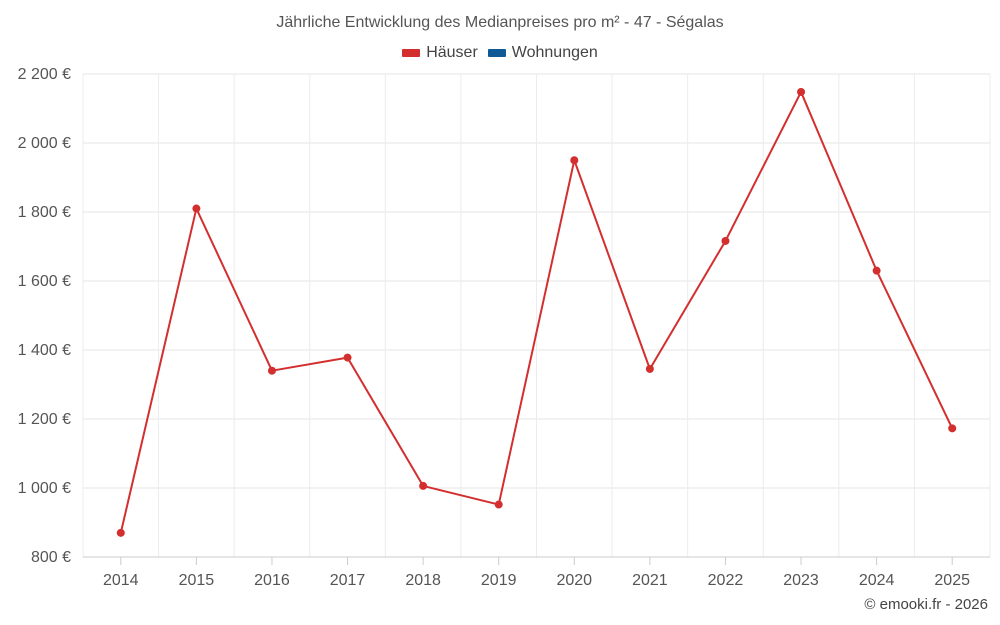 The width and height of the screenshot is (1000, 625). I want to click on y-tick-label: 1 600 €, so click(44, 281).